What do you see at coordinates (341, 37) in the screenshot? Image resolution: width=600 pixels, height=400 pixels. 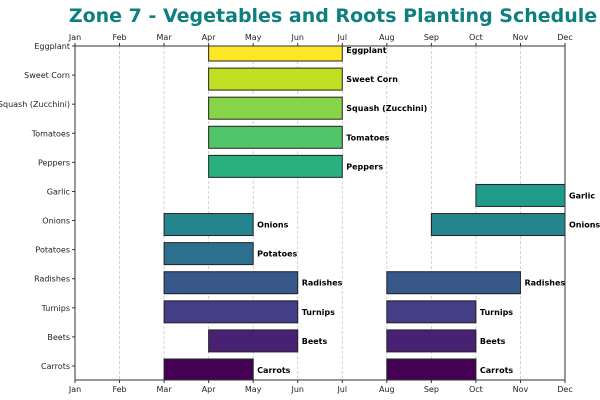 I see `x-tick-label-top: Jul` at bounding box center [341, 37].